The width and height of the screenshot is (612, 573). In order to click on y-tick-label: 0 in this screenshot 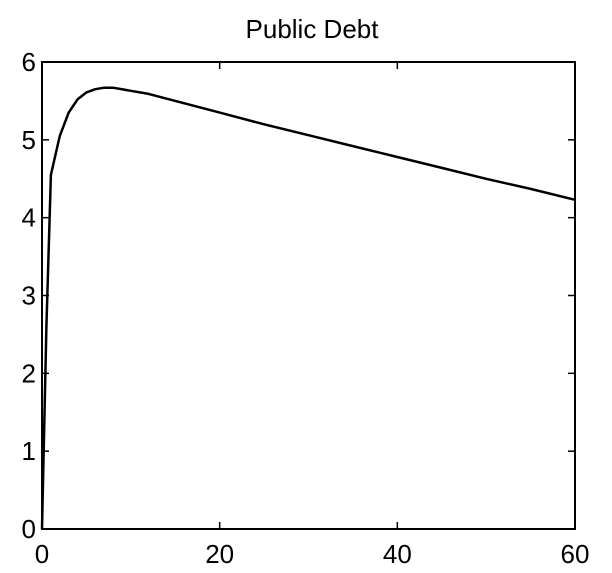, I will do `click(29, 529)`.